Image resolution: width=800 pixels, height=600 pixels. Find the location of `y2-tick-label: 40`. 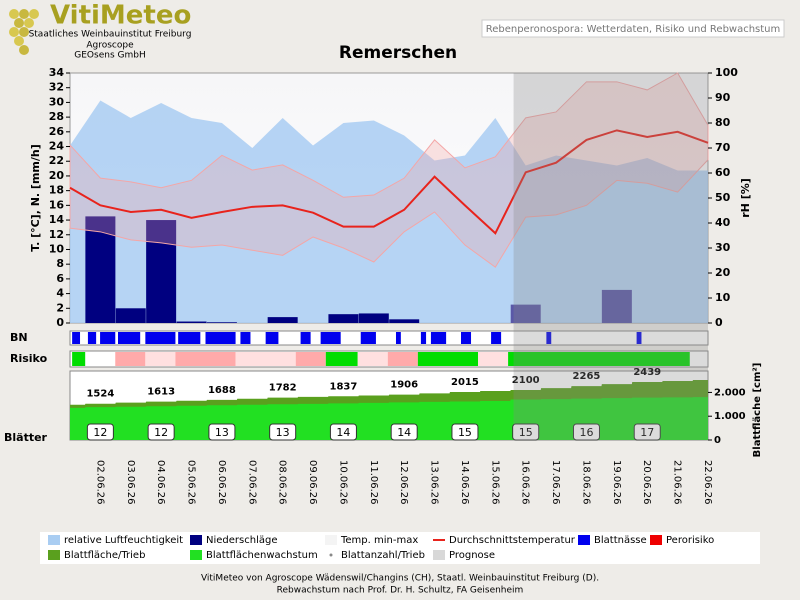

y2-tick-label: 40 is located at coordinates (723, 222).